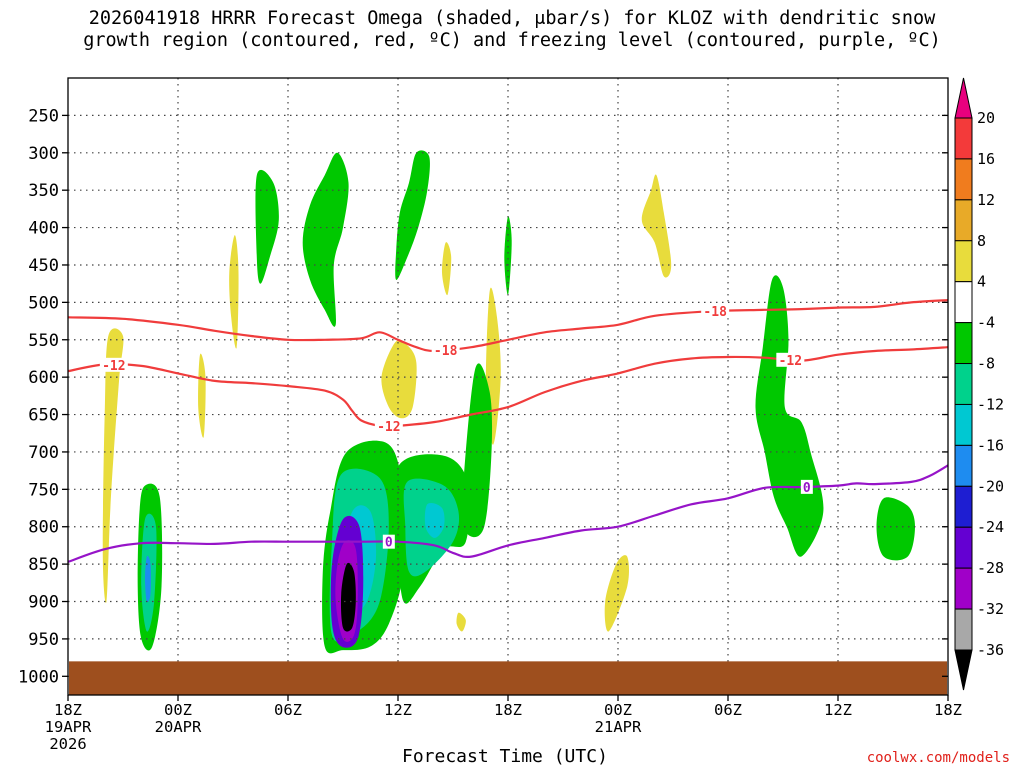  I want to click on x-tick-label-0-2: 2026, so click(67, 744).